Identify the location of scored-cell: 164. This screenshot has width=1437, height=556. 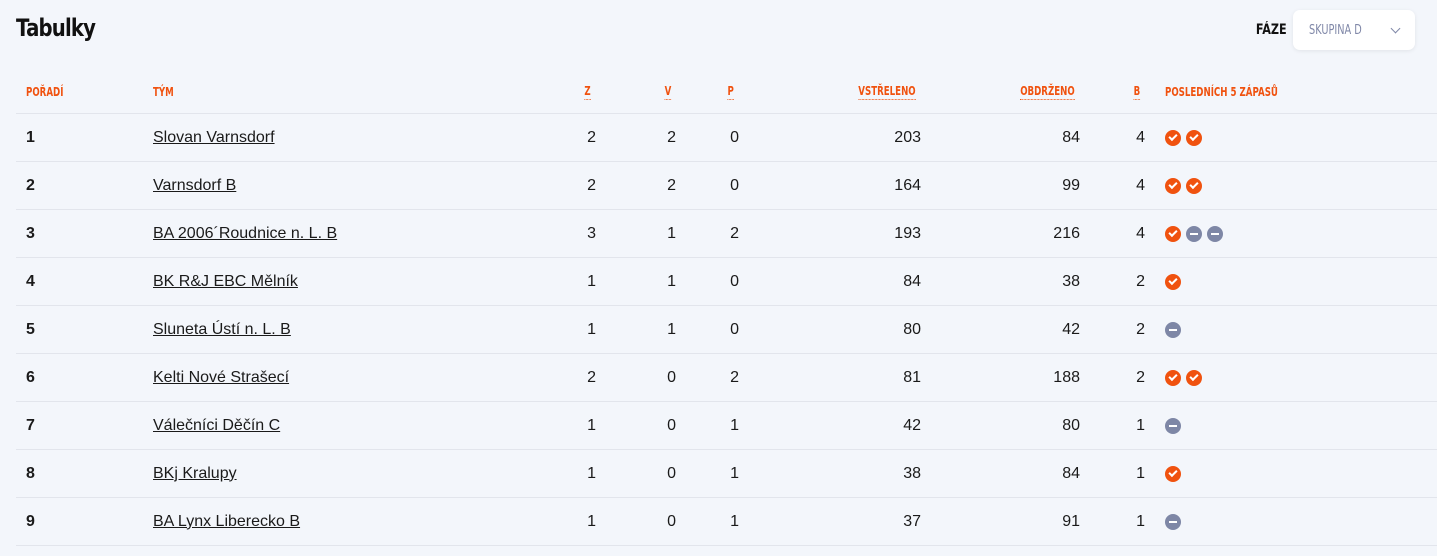
(907, 185).